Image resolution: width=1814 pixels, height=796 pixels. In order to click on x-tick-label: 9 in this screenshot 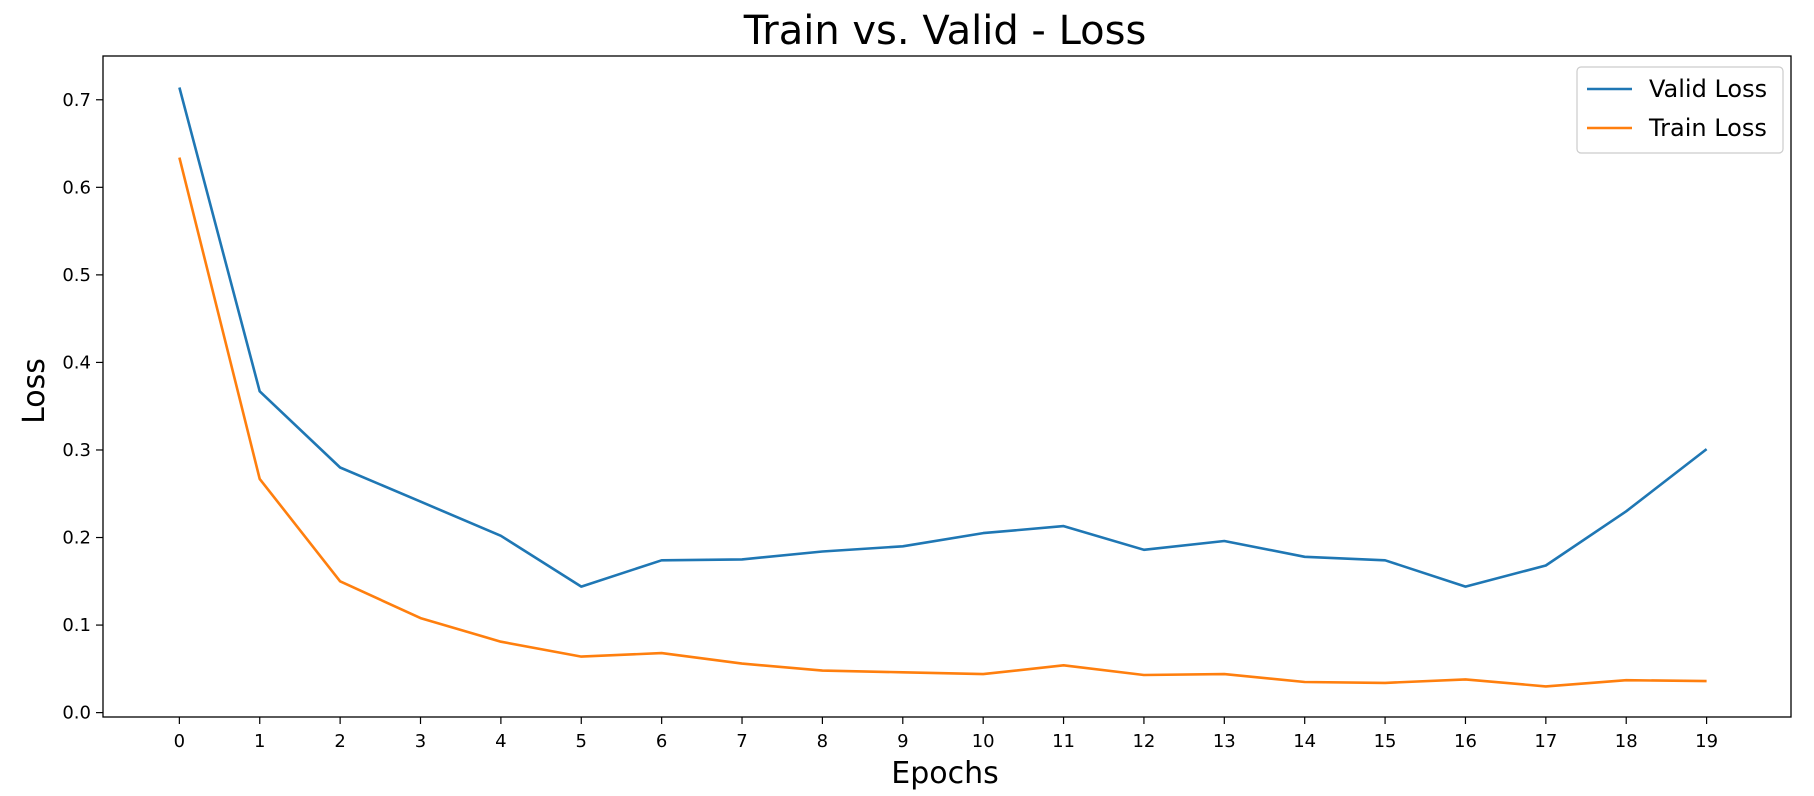, I will do `click(902, 741)`.